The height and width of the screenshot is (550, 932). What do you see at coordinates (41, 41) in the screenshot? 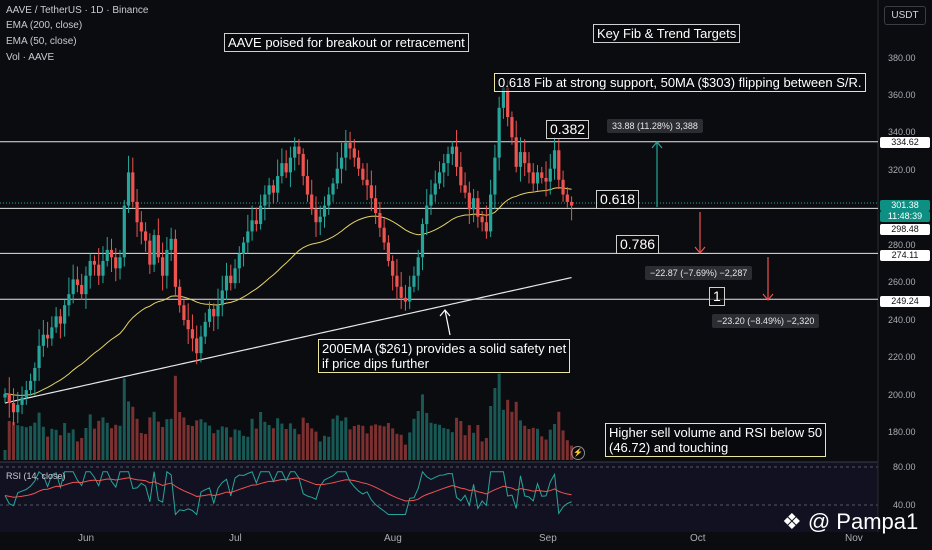
I see `ema50-legend: EMA (50, close)` at bounding box center [41, 41].